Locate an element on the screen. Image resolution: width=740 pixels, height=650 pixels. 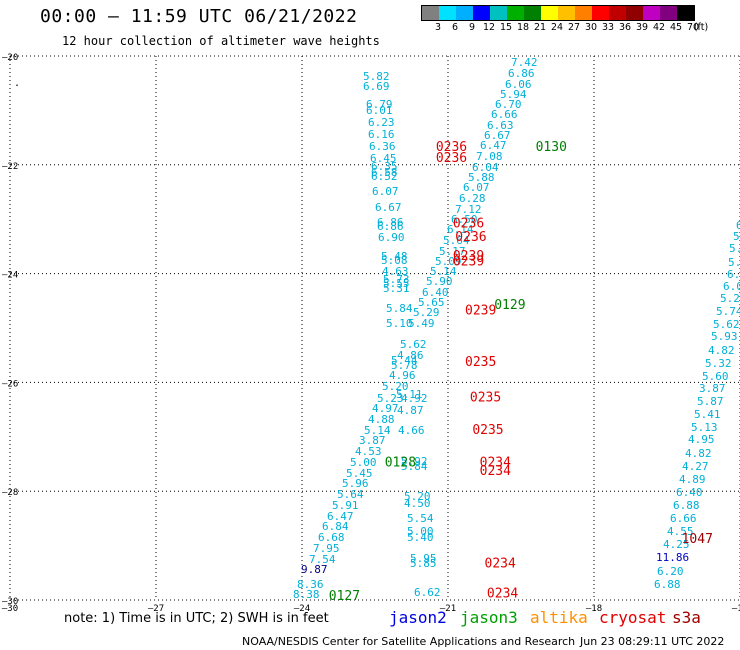
swh-value-label: 5.84 is located at coordinates (414, 466).